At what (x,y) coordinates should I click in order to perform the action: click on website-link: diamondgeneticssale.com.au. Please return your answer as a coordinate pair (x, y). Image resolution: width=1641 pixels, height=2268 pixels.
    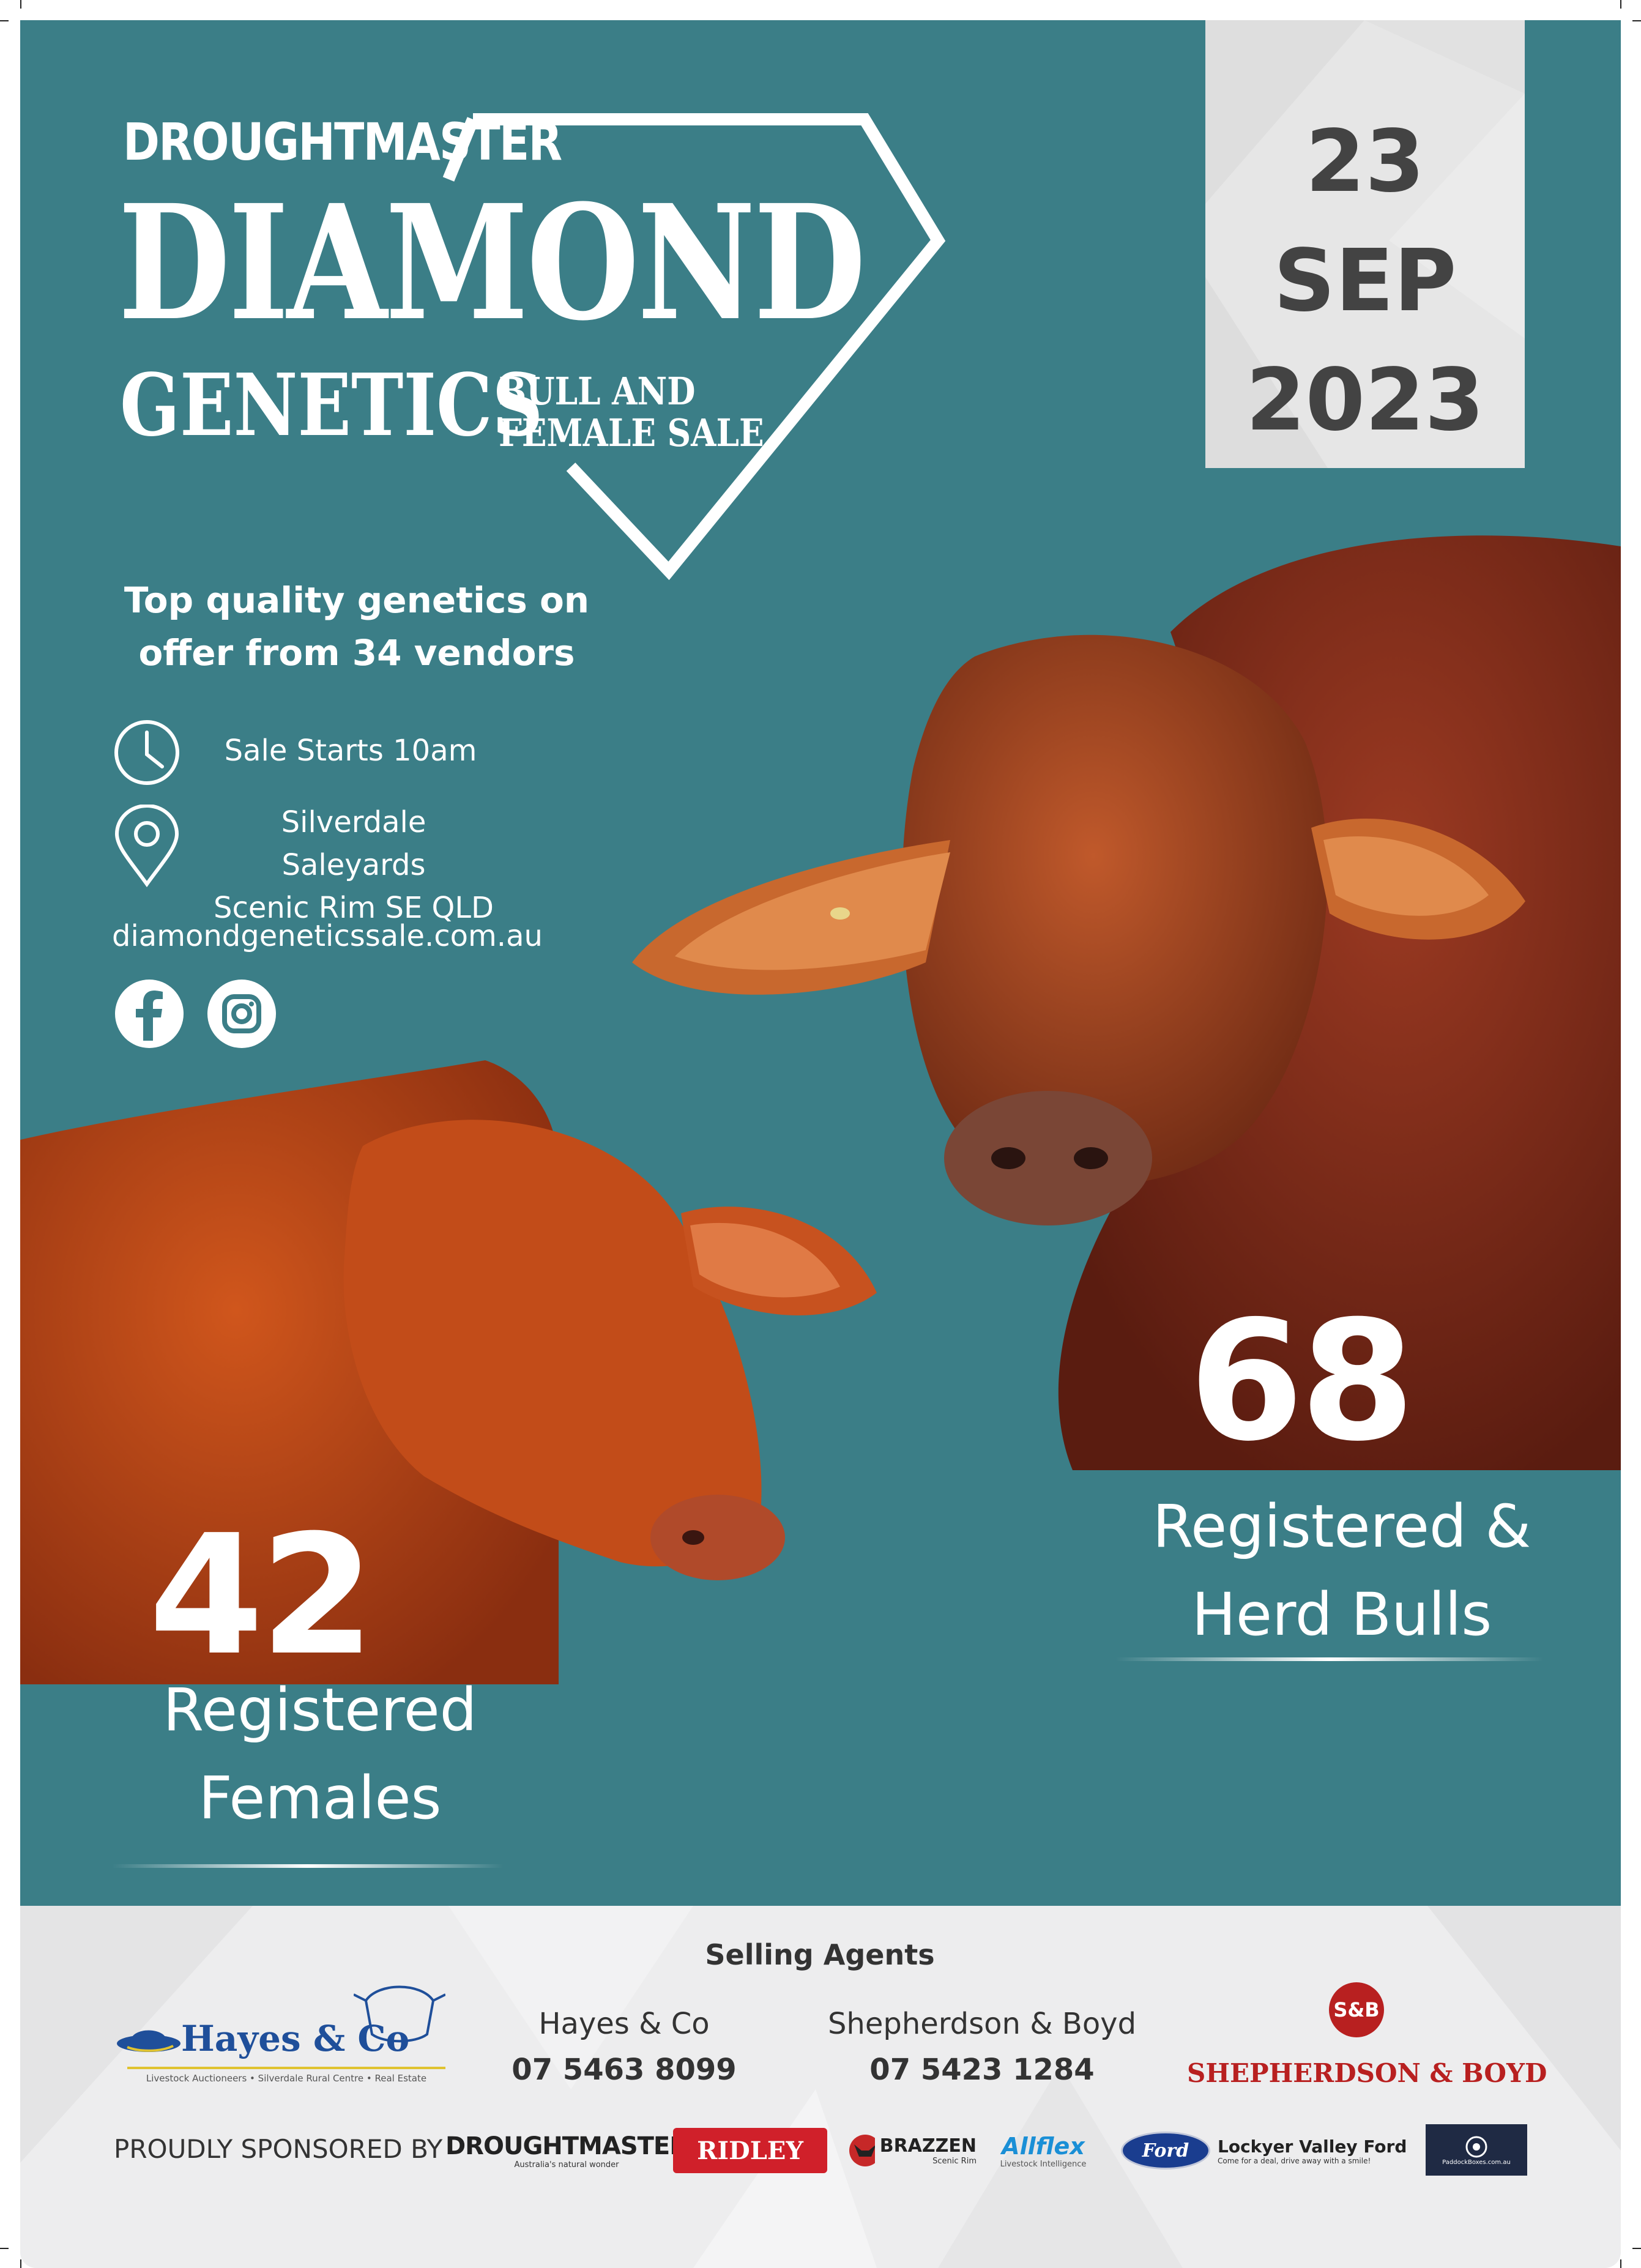
    Looking at the image, I should click on (327, 936).